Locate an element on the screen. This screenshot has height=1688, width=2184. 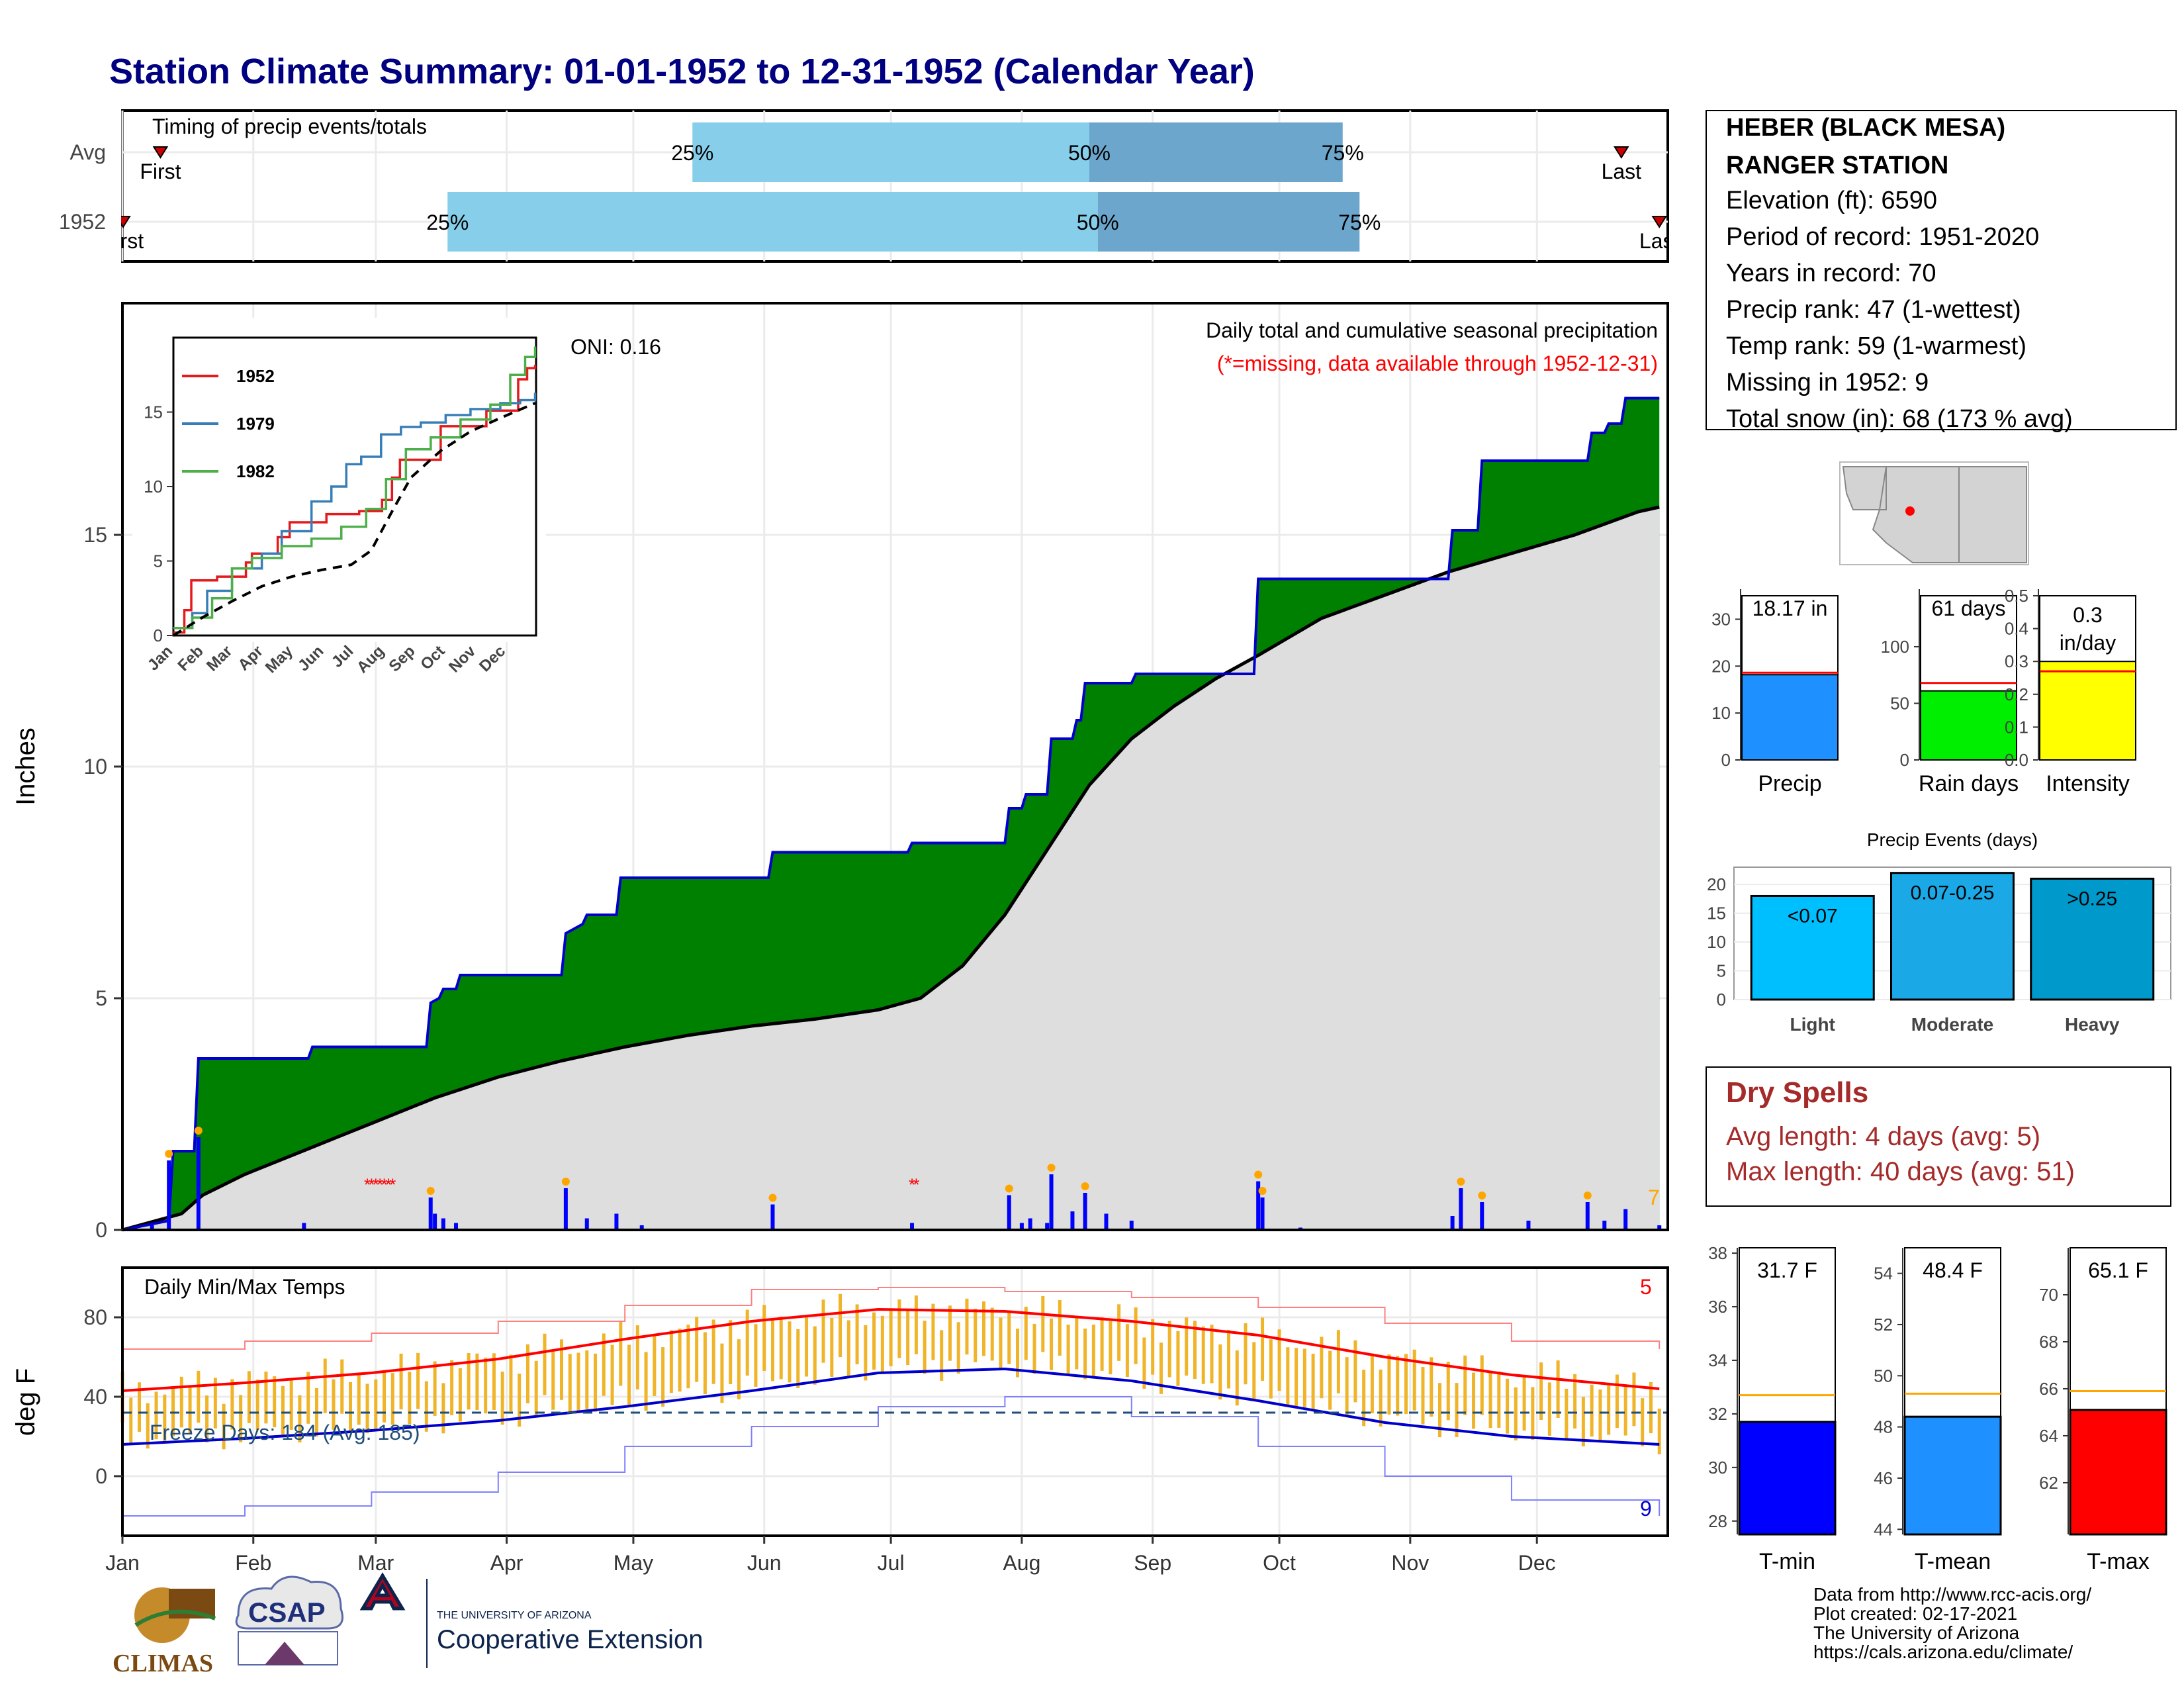
timing-q50-label: 50% is located at coordinates (1089, 153).